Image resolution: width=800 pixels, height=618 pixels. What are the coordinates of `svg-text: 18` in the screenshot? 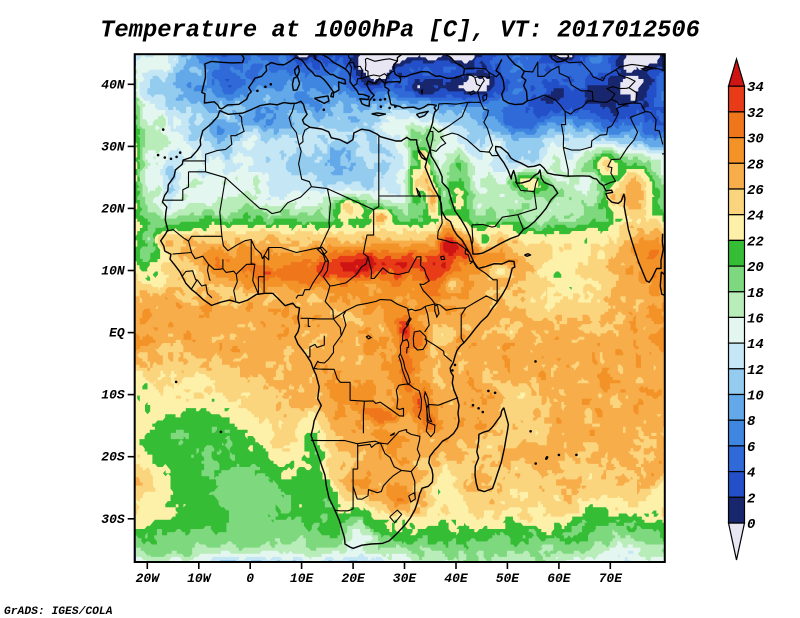 It's located at (755, 294).